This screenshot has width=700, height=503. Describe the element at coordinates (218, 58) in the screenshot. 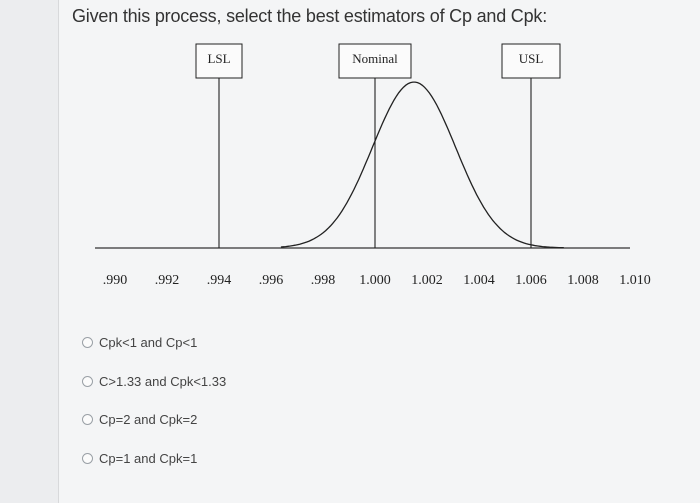

I see `lsl-label: LSL` at that location.